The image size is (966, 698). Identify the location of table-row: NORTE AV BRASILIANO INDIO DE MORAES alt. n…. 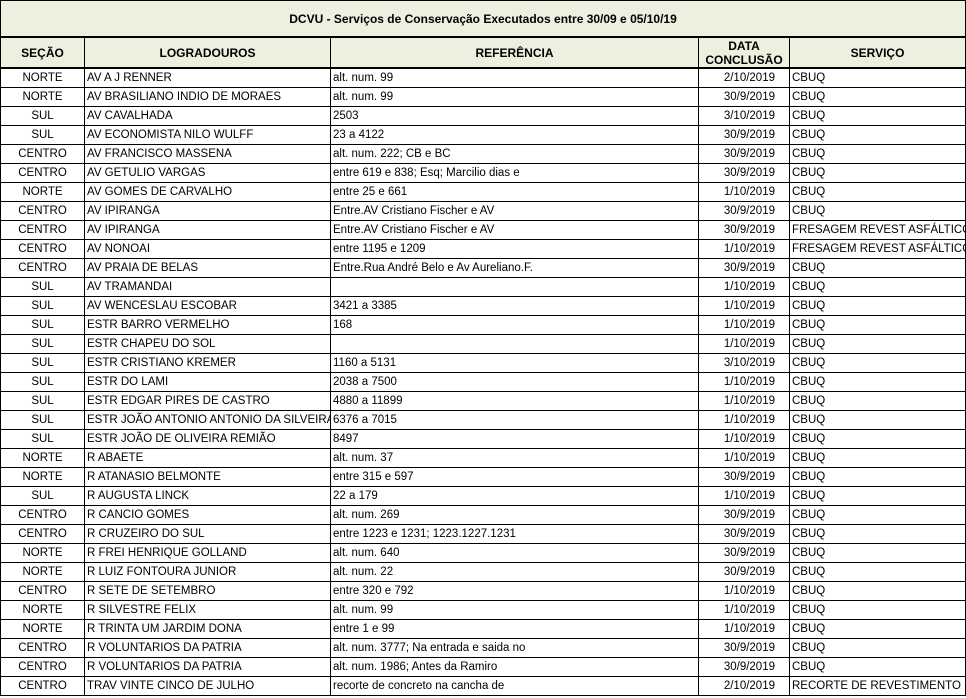
(483, 97).